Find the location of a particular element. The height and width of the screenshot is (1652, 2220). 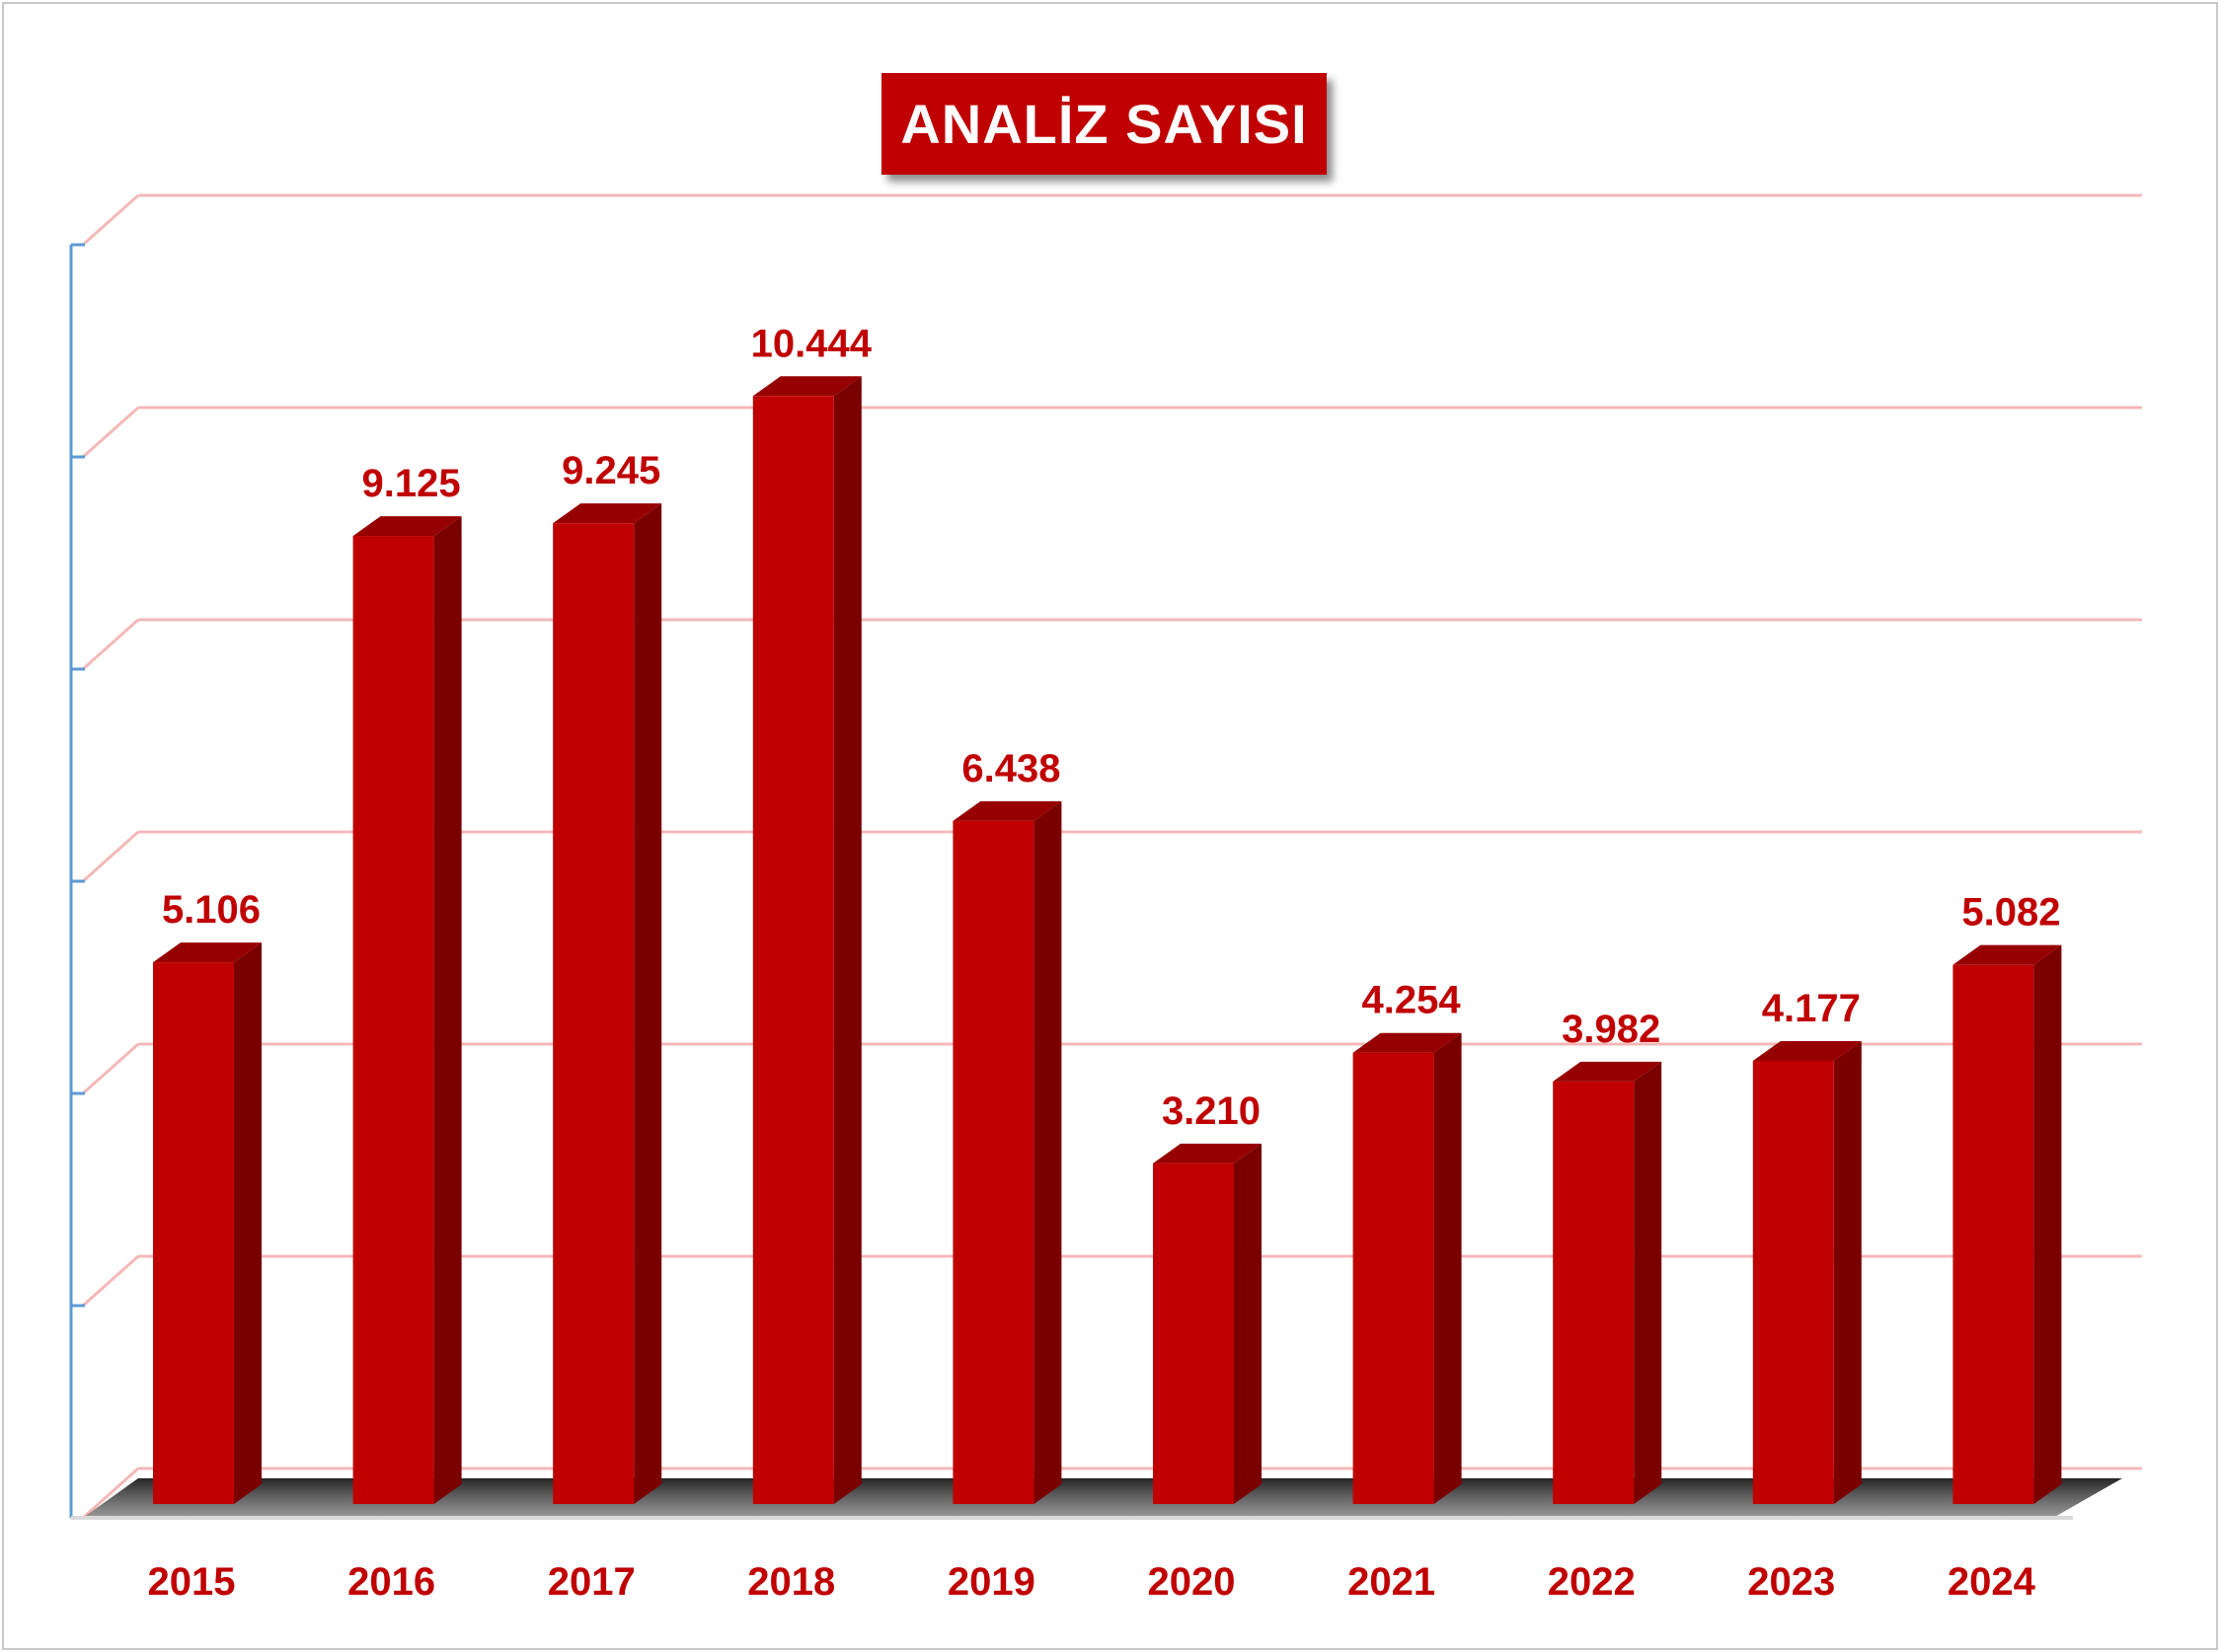

x-tick-label: 2017 is located at coordinates (592, 1582).